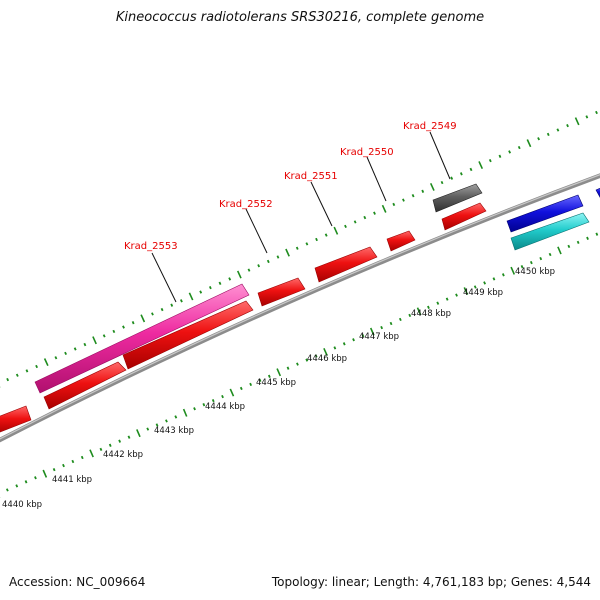 The width and height of the screenshot is (600, 600). Describe the element at coordinates (535, 272) in the screenshot. I see `kbp-label-4450: 4450 kbp` at that location.